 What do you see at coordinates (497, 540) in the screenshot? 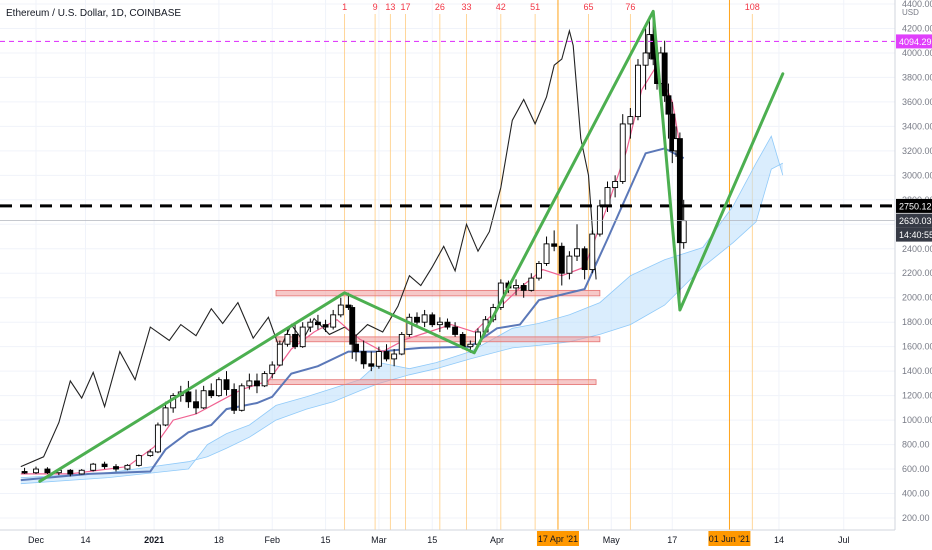
I see `time-tick-label: Apr` at bounding box center [497, 540].